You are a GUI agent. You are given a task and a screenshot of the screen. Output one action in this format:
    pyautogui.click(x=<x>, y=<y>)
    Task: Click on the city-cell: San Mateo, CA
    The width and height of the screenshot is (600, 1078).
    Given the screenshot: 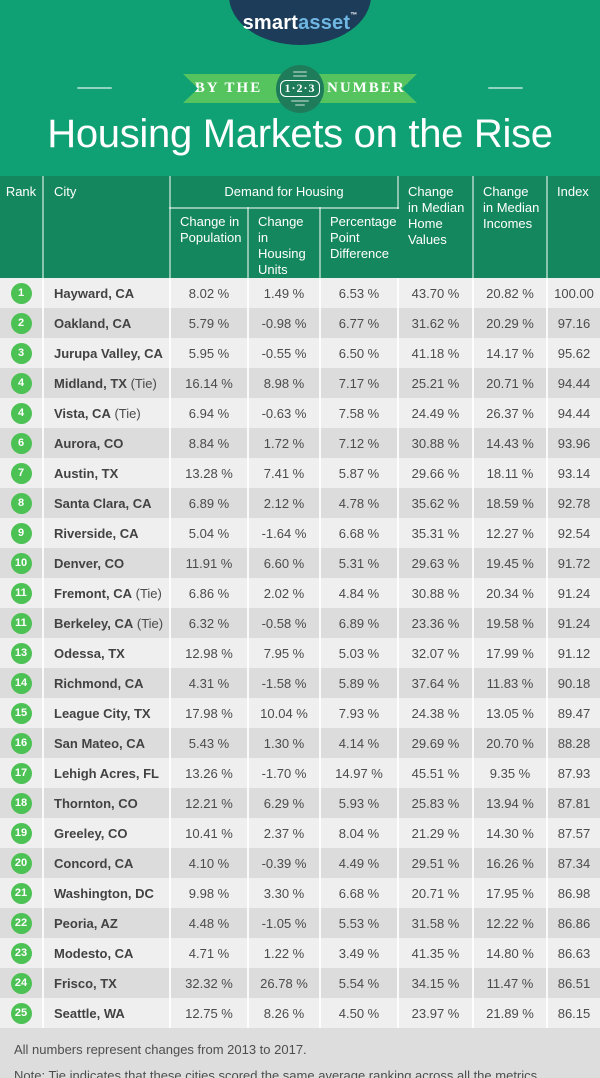 What is the action you would take?
    pyautogui.click(x=107, y=743)
    